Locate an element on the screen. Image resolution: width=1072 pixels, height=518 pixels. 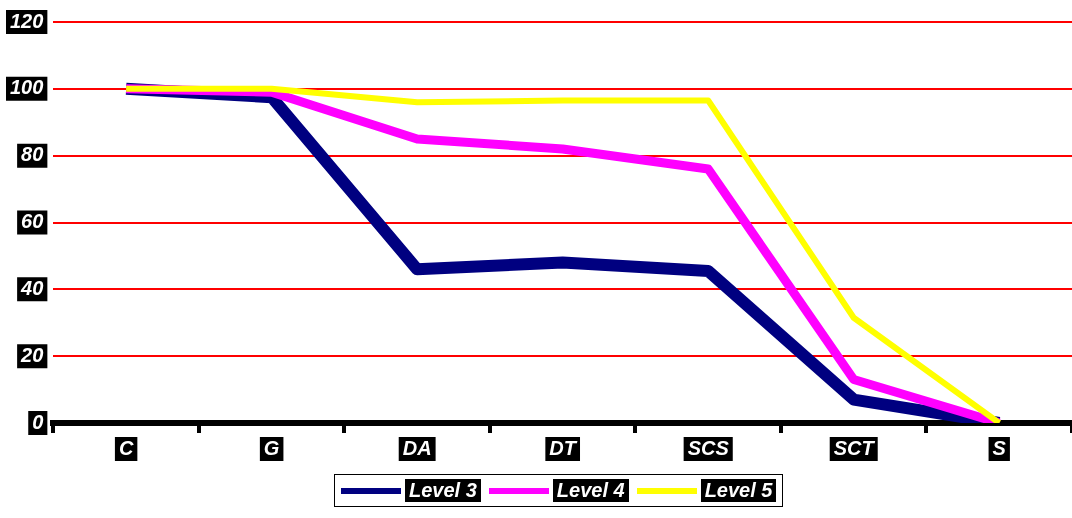
x-tick-label: G is located at coordinates (271, 447).